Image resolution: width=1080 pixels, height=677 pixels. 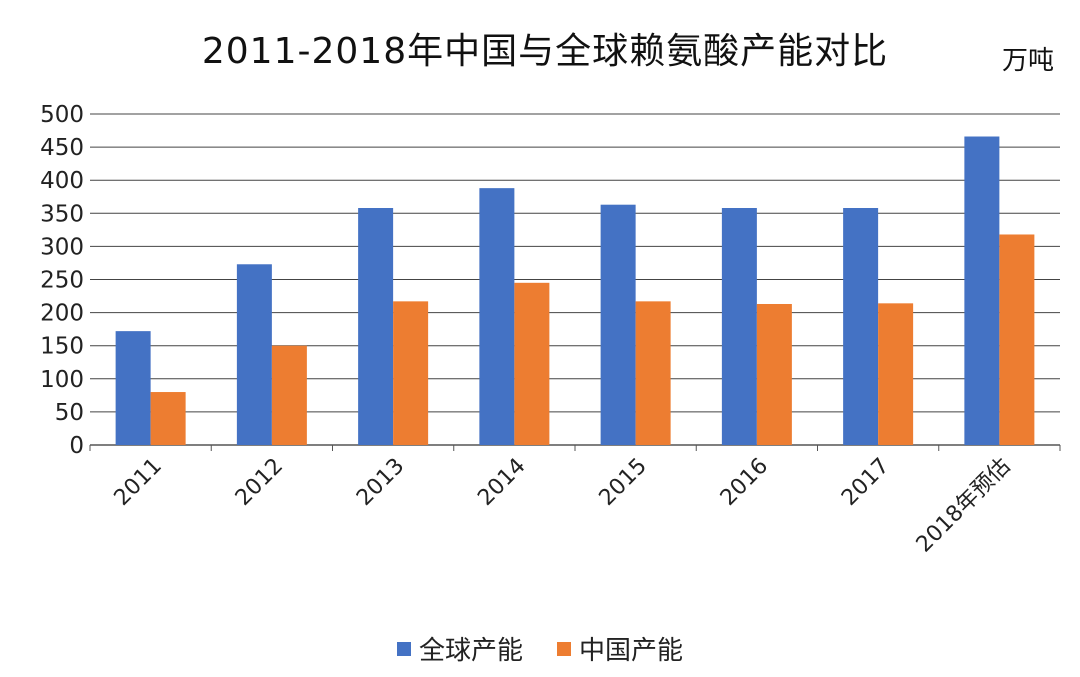 What do you see at coordinates (62, 181) in the screenshot?
I see `y-tick-label: 400` at bounding box center [62, 181].